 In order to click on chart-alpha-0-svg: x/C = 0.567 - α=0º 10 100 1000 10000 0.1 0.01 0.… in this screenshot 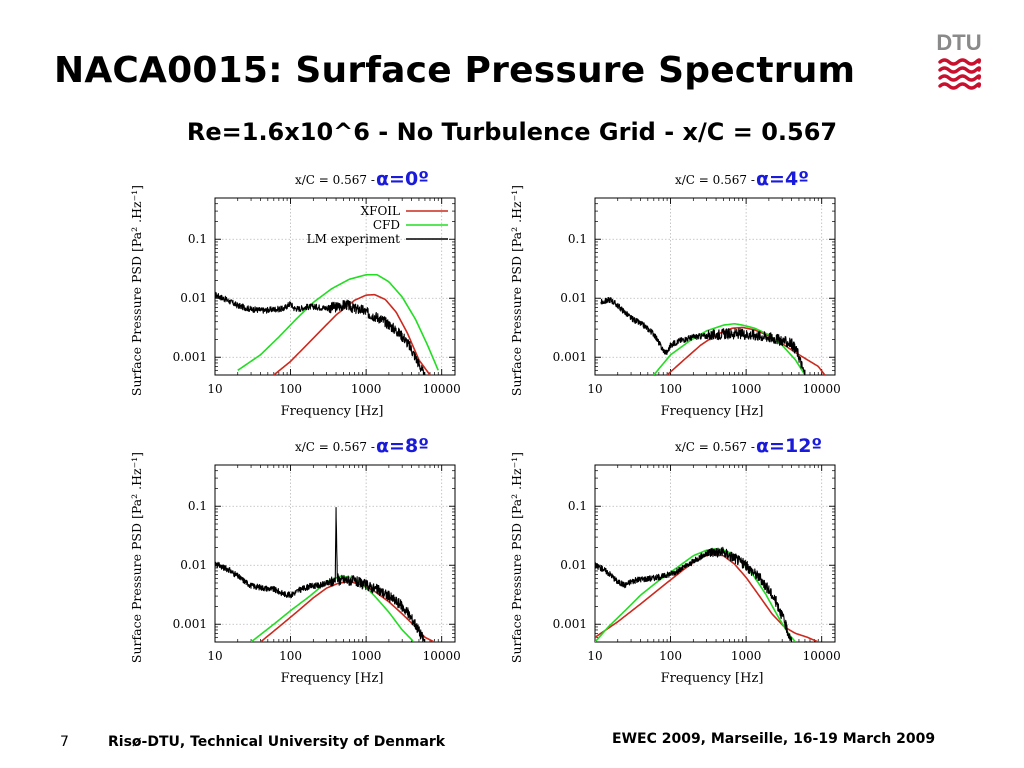, I will do `click(295, 293)`.